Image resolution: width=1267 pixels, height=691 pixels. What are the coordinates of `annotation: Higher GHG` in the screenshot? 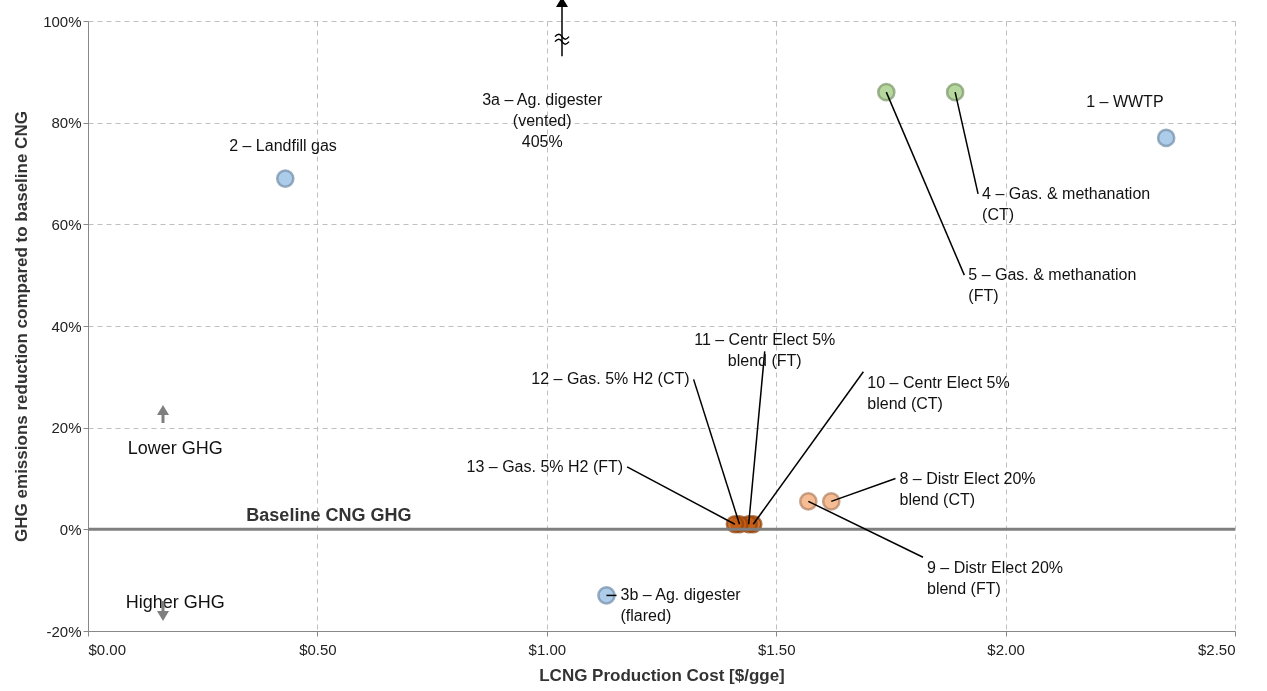 It's located at (175, 602).